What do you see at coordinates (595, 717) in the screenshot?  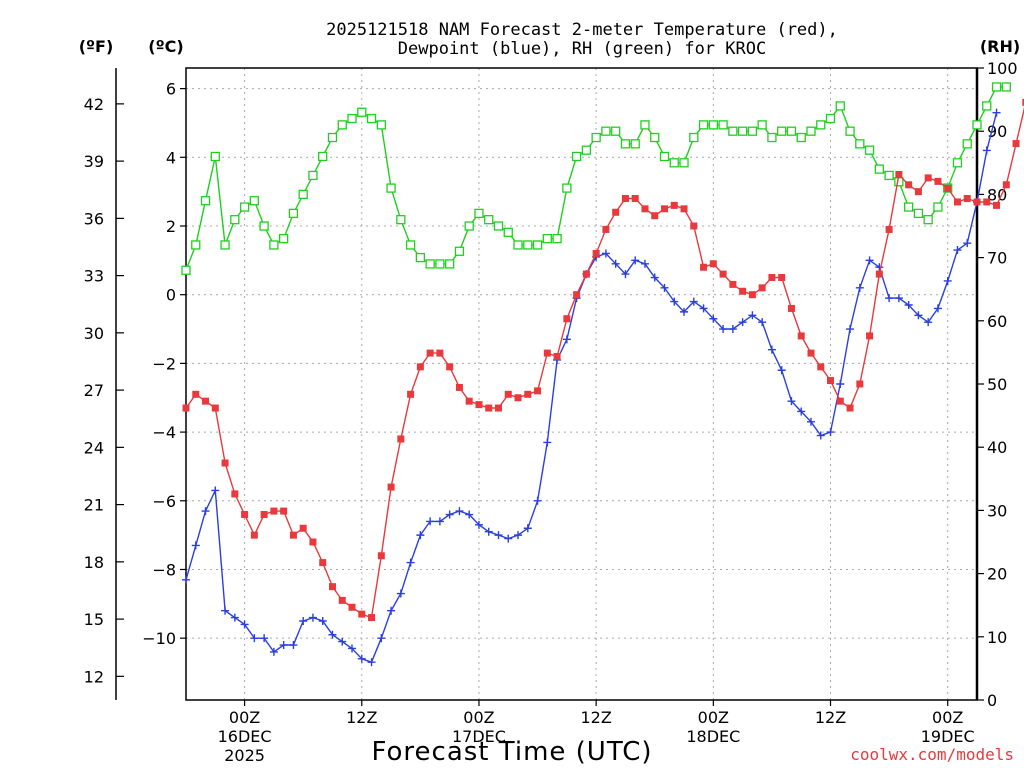 I see `time-tick-label: 12Z` at bounding box center [595, 717].